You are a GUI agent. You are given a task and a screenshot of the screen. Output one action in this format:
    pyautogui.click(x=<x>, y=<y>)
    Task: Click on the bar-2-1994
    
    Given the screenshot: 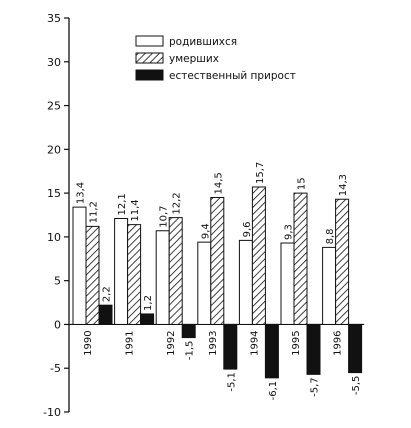 What is the action you would take?
    pyautogui.click(x=271, y=351)
    